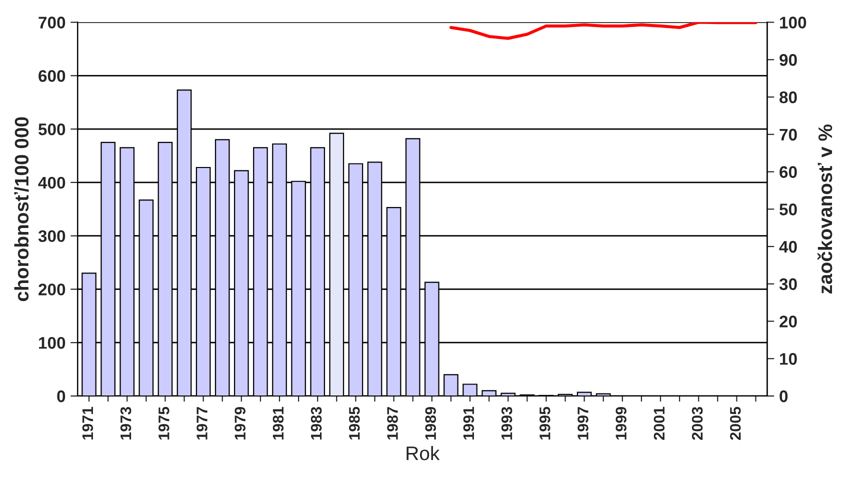  What do you see at coordinates (788, 134) in the screenshot?
I see `y2-tick-label: 70` at bounding box center [788, 134].